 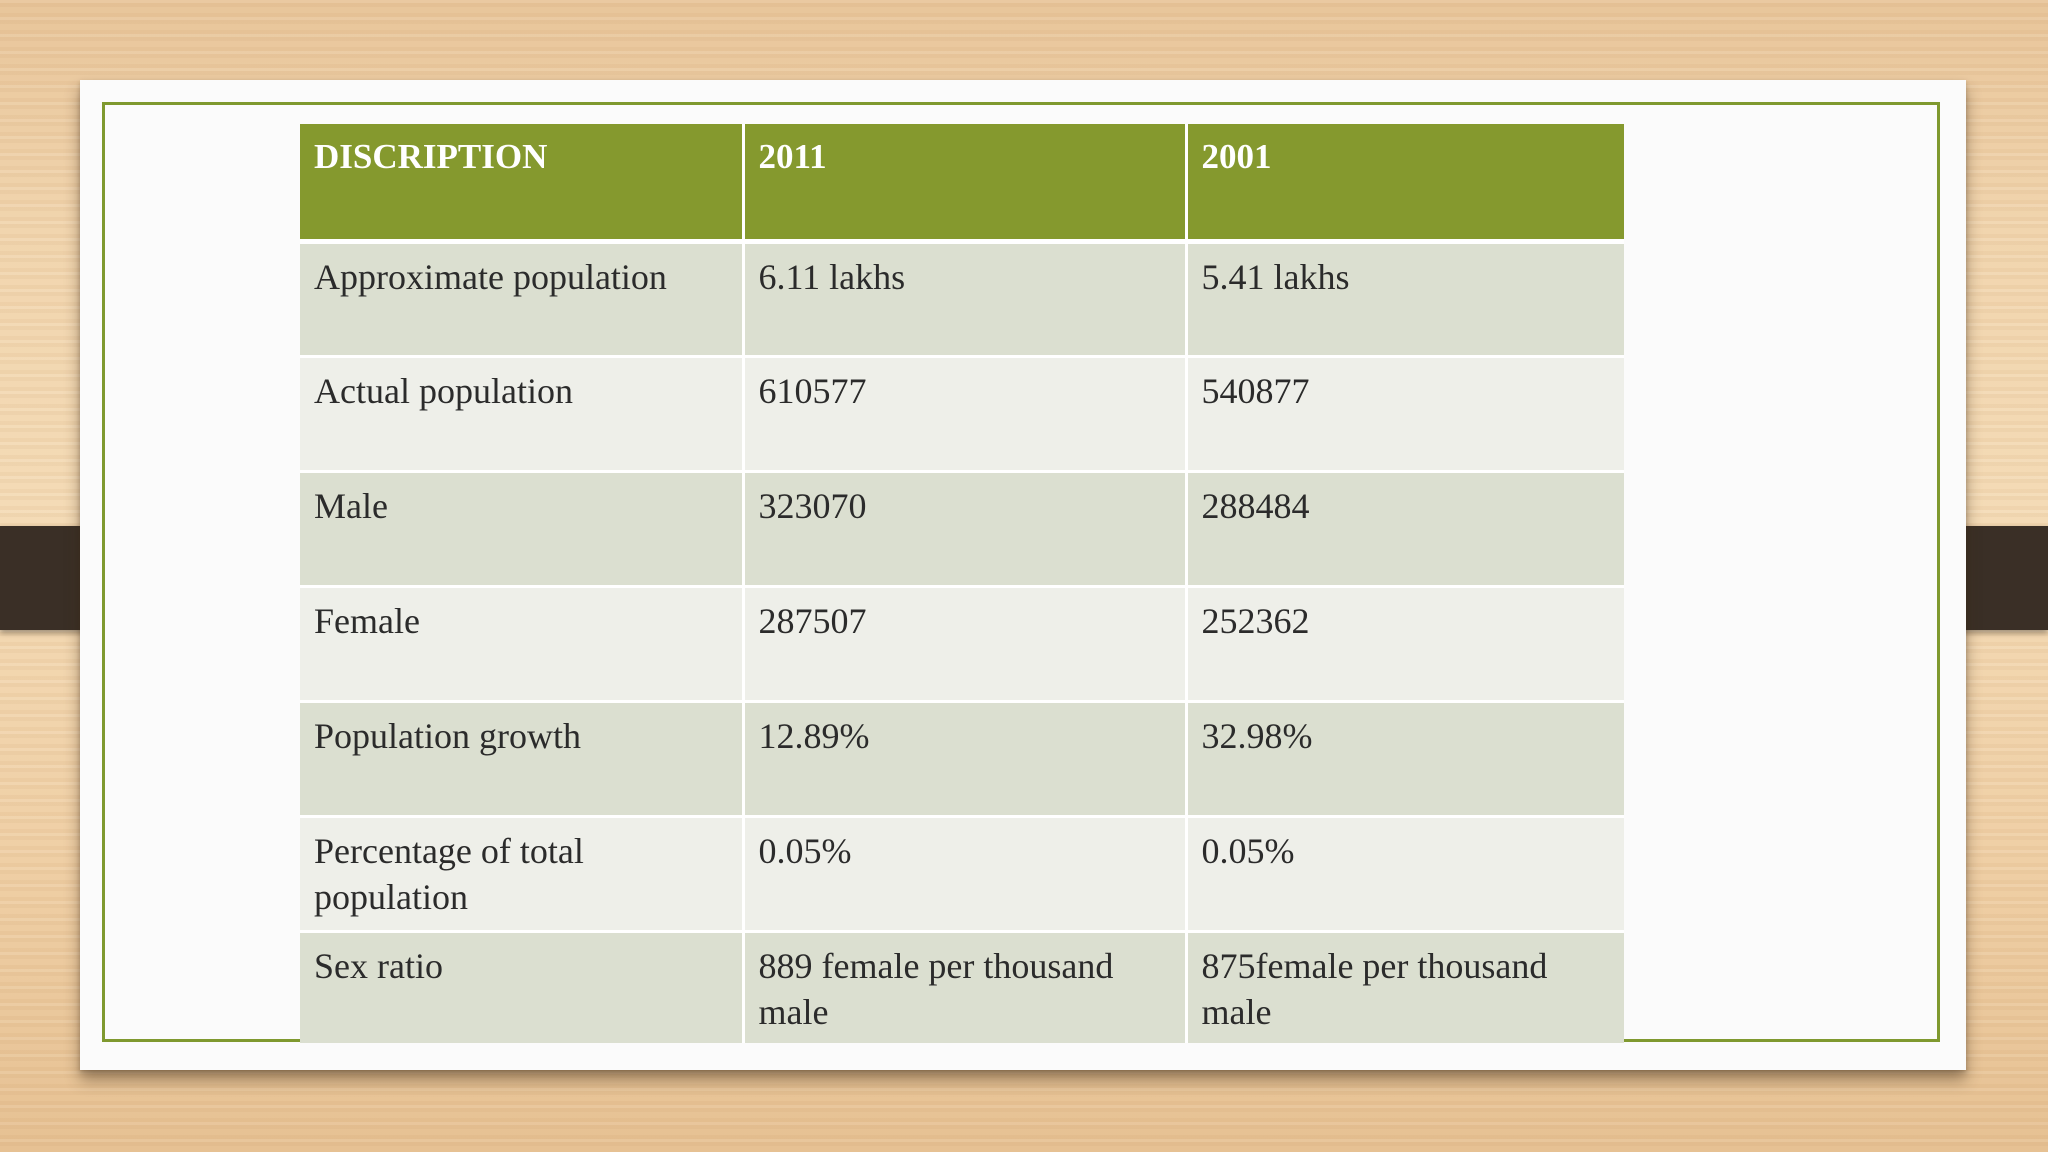 What do you see at coordinates (1405, 874) in the screenshot?
I see `value-2001: 0.05%` at bounding box center [1405, 874].